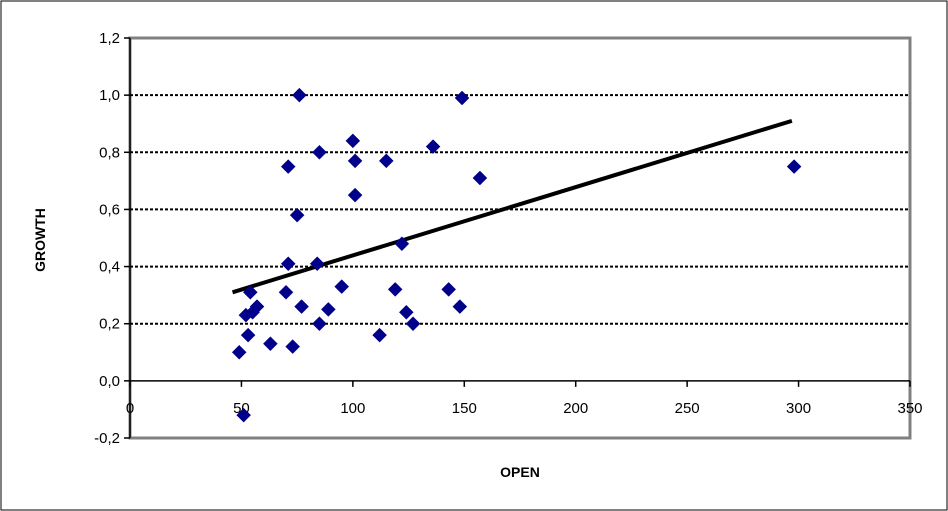 The height and width of the screenshot is (511, 948). What do you see at coordinates (352, 408) in the screenshot?
I see `x-tick-label: 100` at bounding box center [352, 408].